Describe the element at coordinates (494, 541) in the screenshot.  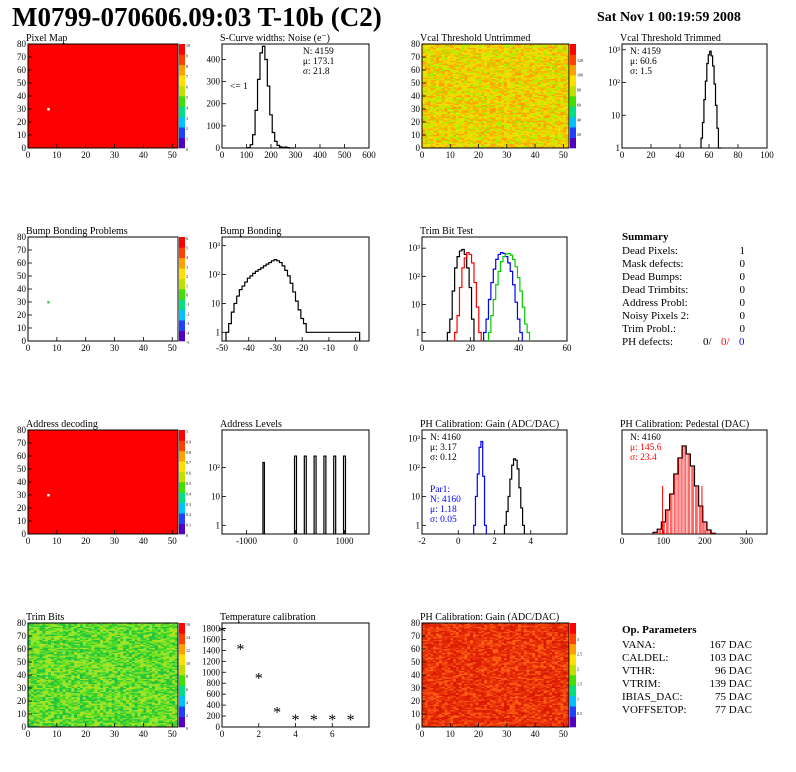
I see `x-tick-label: 2` at that location.